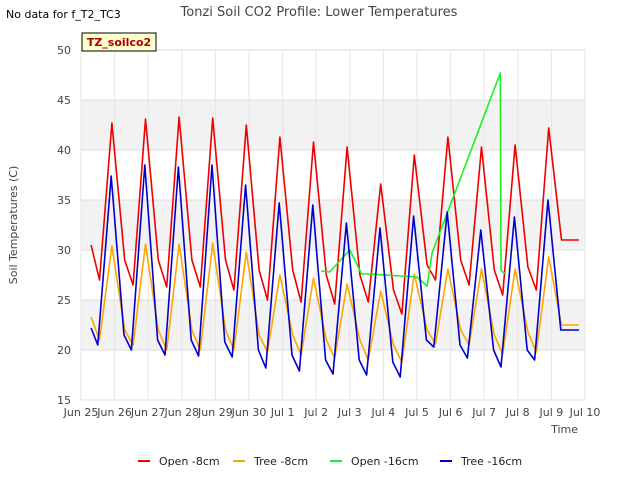  I want to click on site-tag-label: TZ_soilco2, so click(119, 42).